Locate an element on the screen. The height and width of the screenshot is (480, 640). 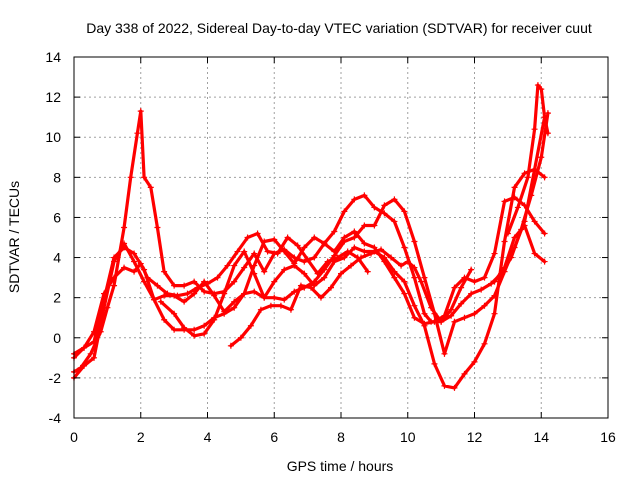
x-tick-label: 0 is located at coordinates (74, 437).